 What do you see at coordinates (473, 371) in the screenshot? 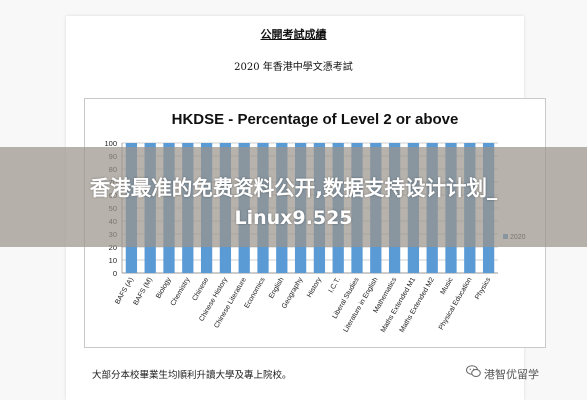
I see `wechat-icon` at bounding box center [473, 371].